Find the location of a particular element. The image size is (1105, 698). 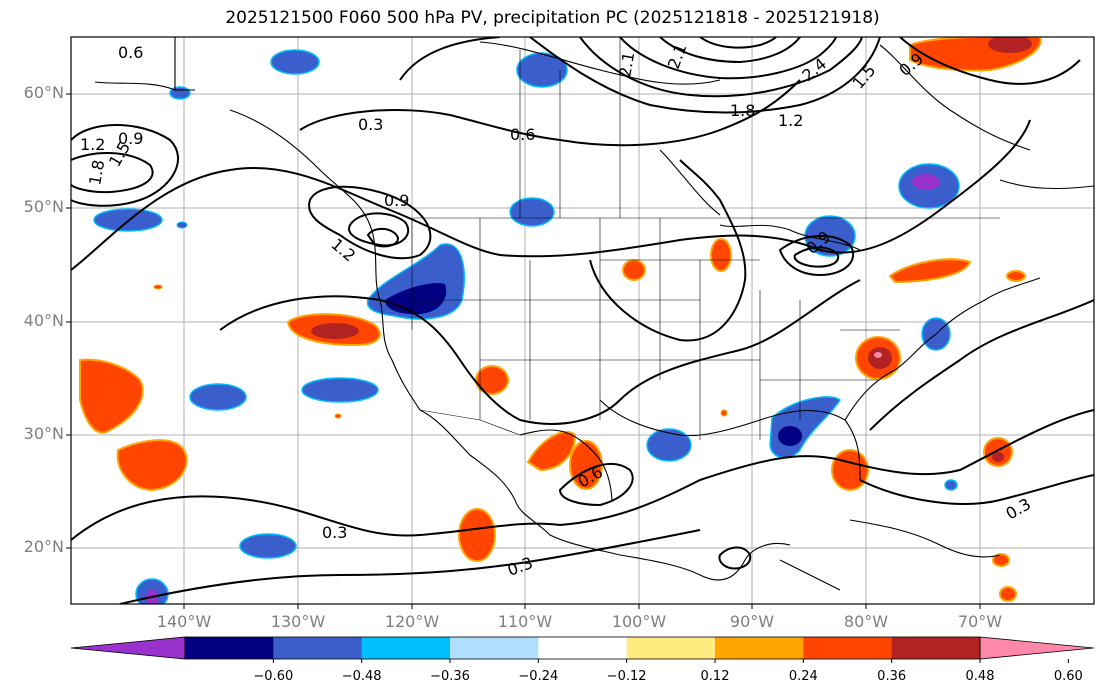

lat-label-30n: 30°N is located at coordinates (43, 433).